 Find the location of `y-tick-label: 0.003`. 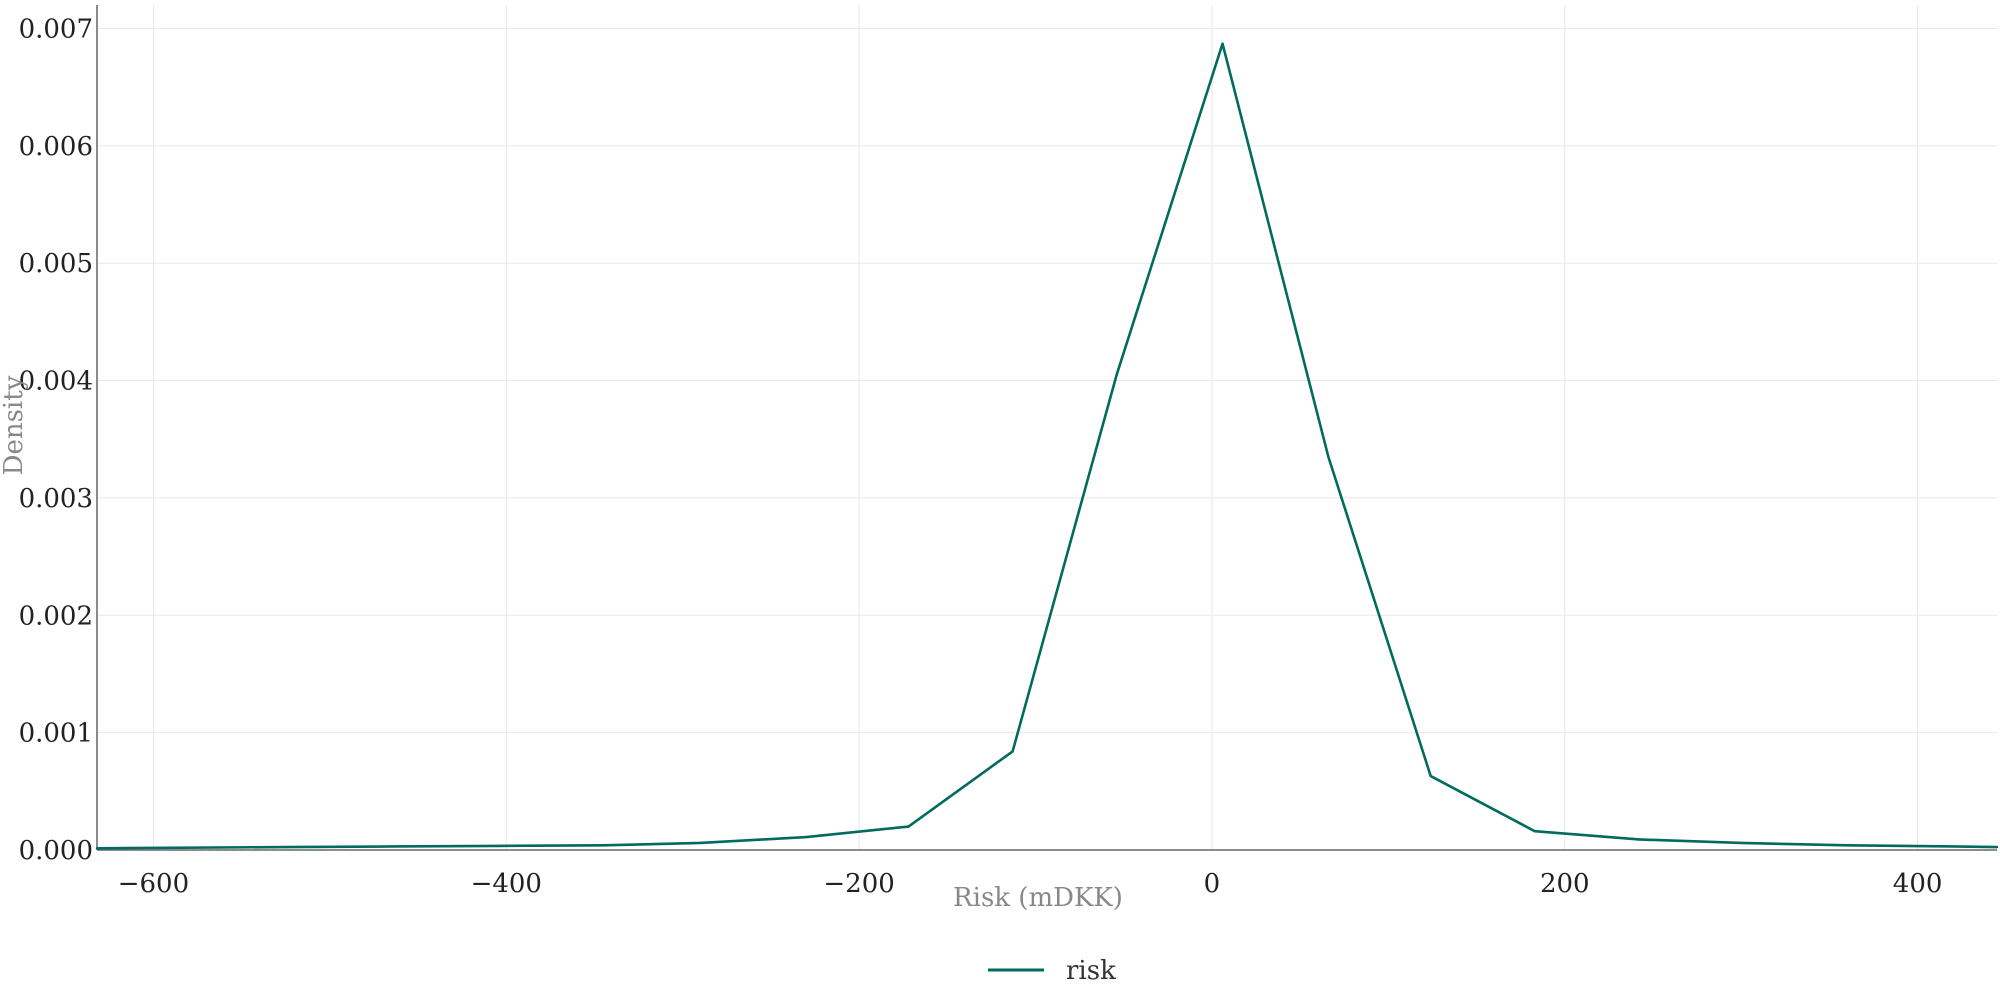

y-tick-label: 0.003 is located at coordinates (56, 499).